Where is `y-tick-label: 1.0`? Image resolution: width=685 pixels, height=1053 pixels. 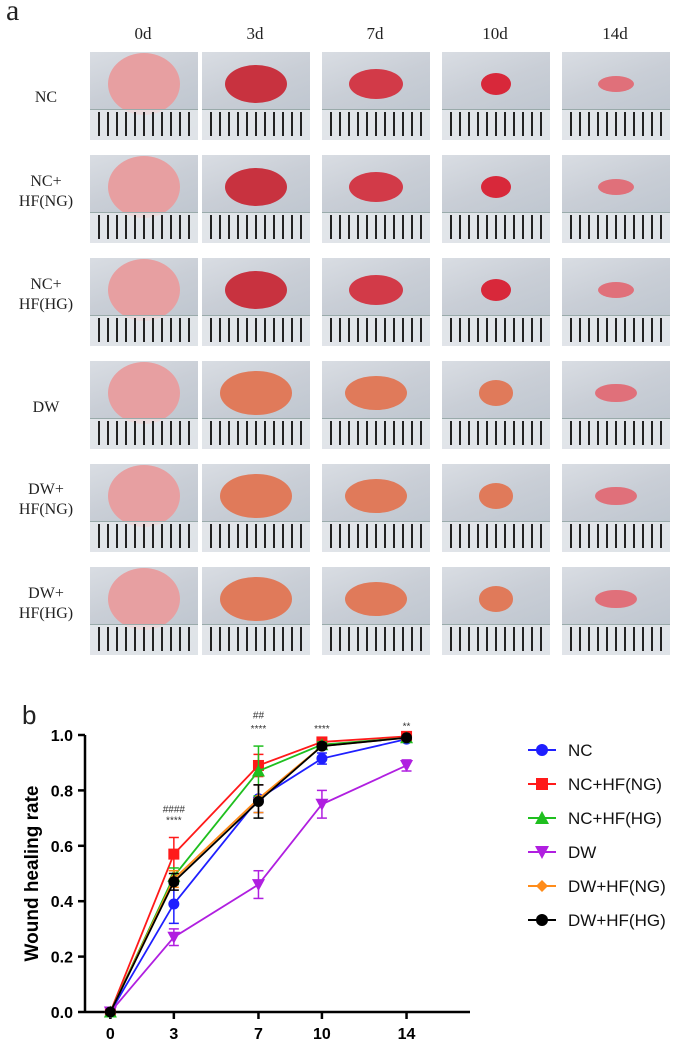 y-tick-label: 1.0 is located at coordinates (62, 736).